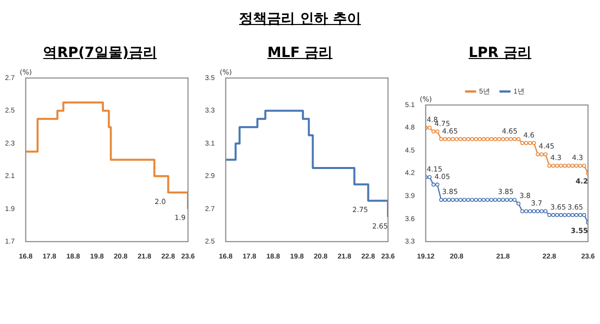  What do you see at coordinates (100, 53) in the screenshot?
I see `chart-title: 역RP(7일물)금리` at bounding box center [100, 53].